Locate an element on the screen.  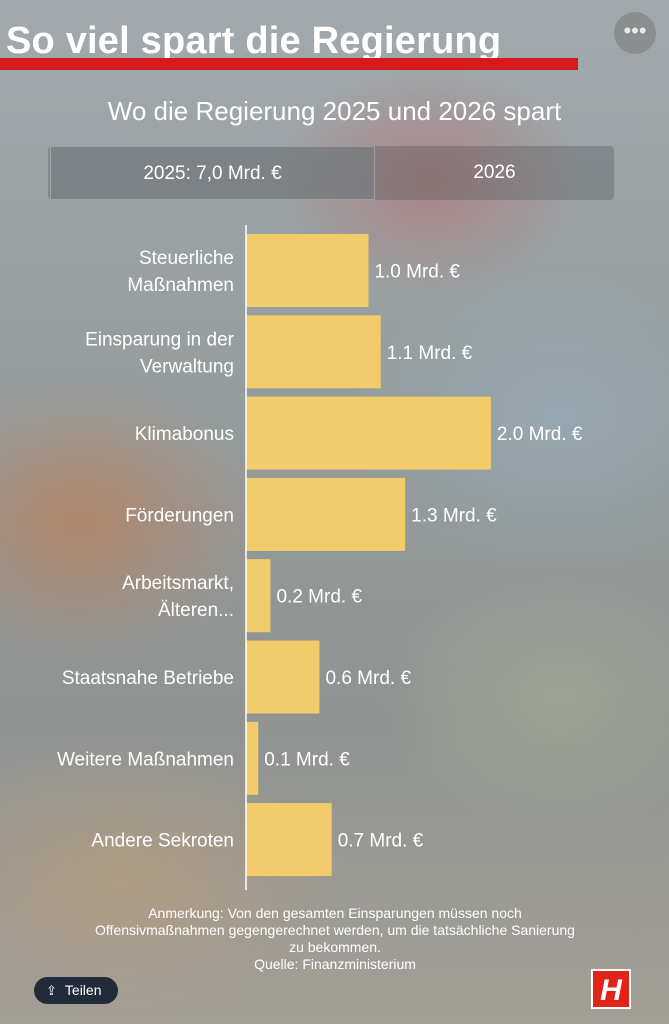
tab-2025: 2025: 7,0 Mrd. € is located at coordinates (212, 173).